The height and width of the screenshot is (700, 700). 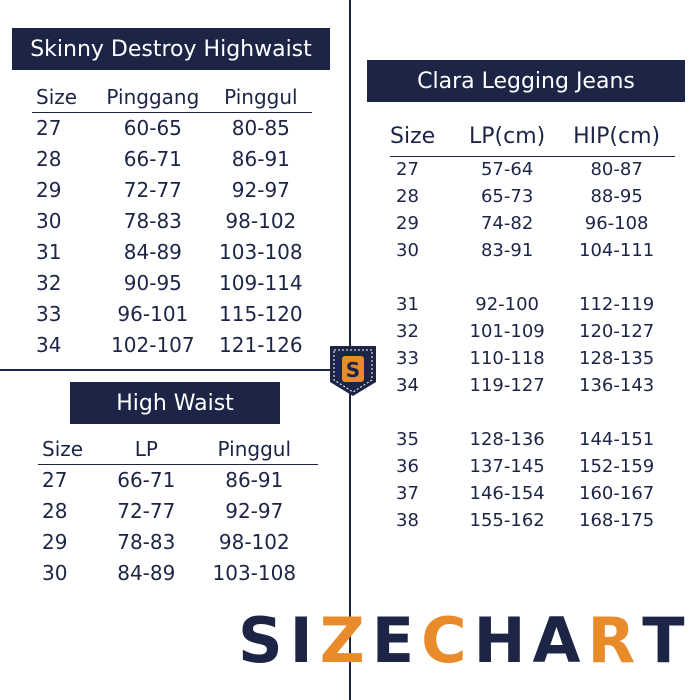 I want to click on measurement-cell: 92-97, so click(x=254, y=510).